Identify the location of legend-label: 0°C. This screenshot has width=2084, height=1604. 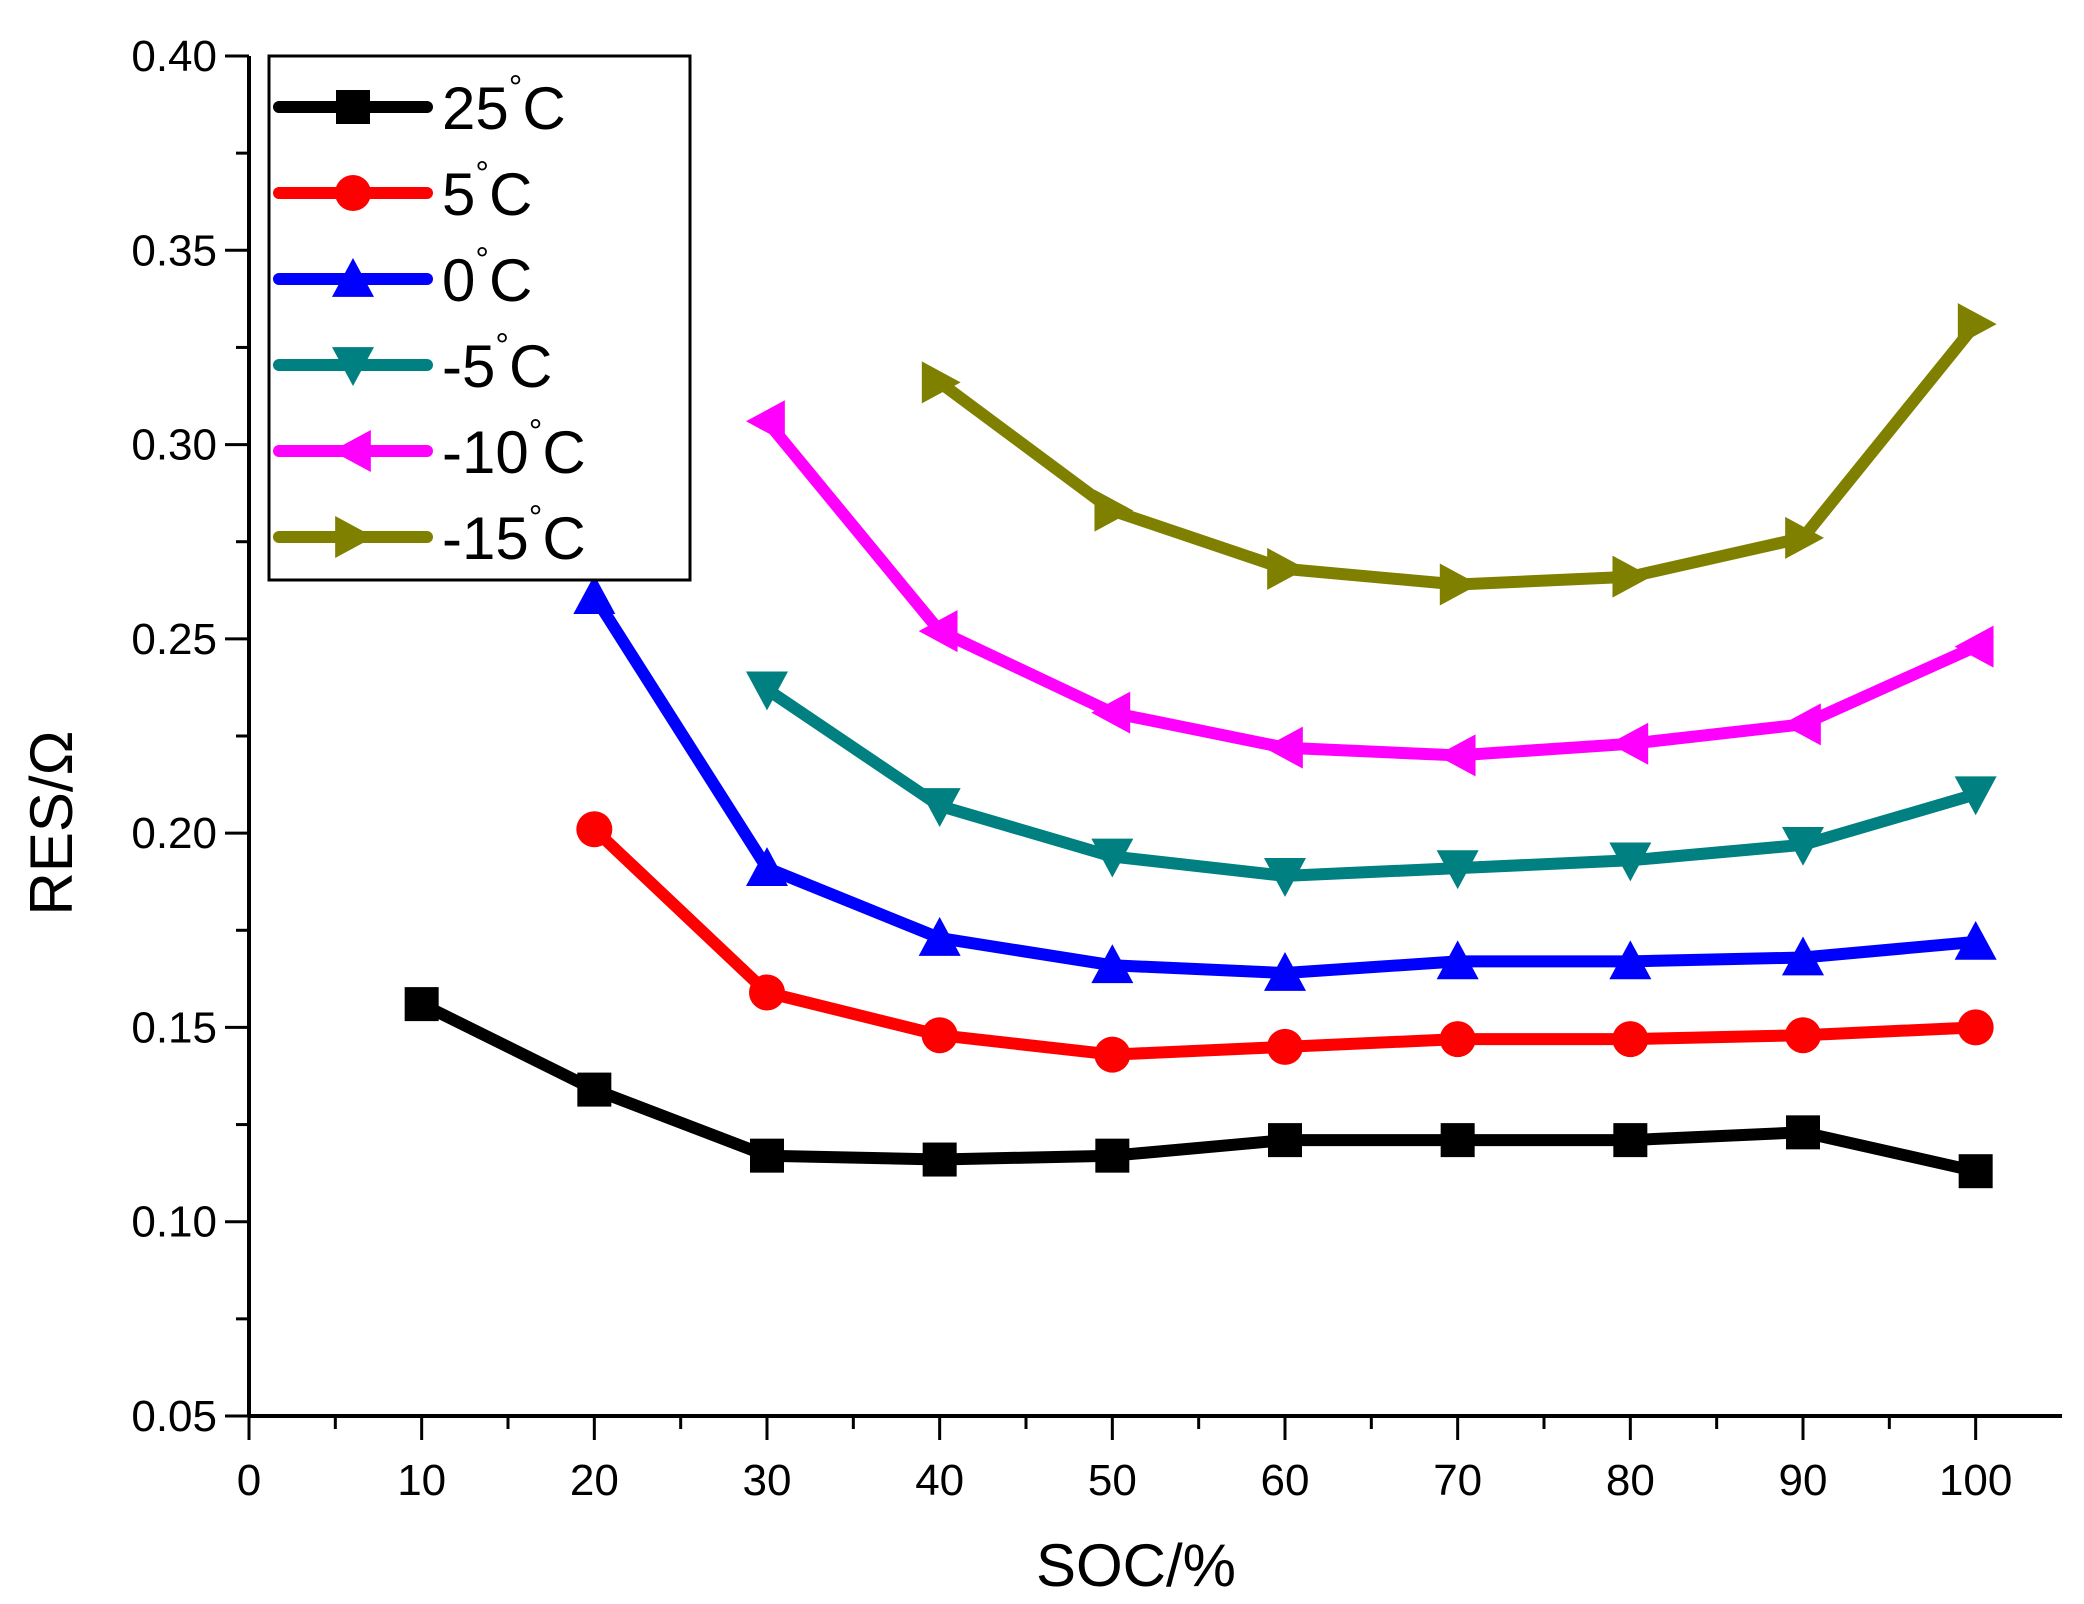
(487, 277).